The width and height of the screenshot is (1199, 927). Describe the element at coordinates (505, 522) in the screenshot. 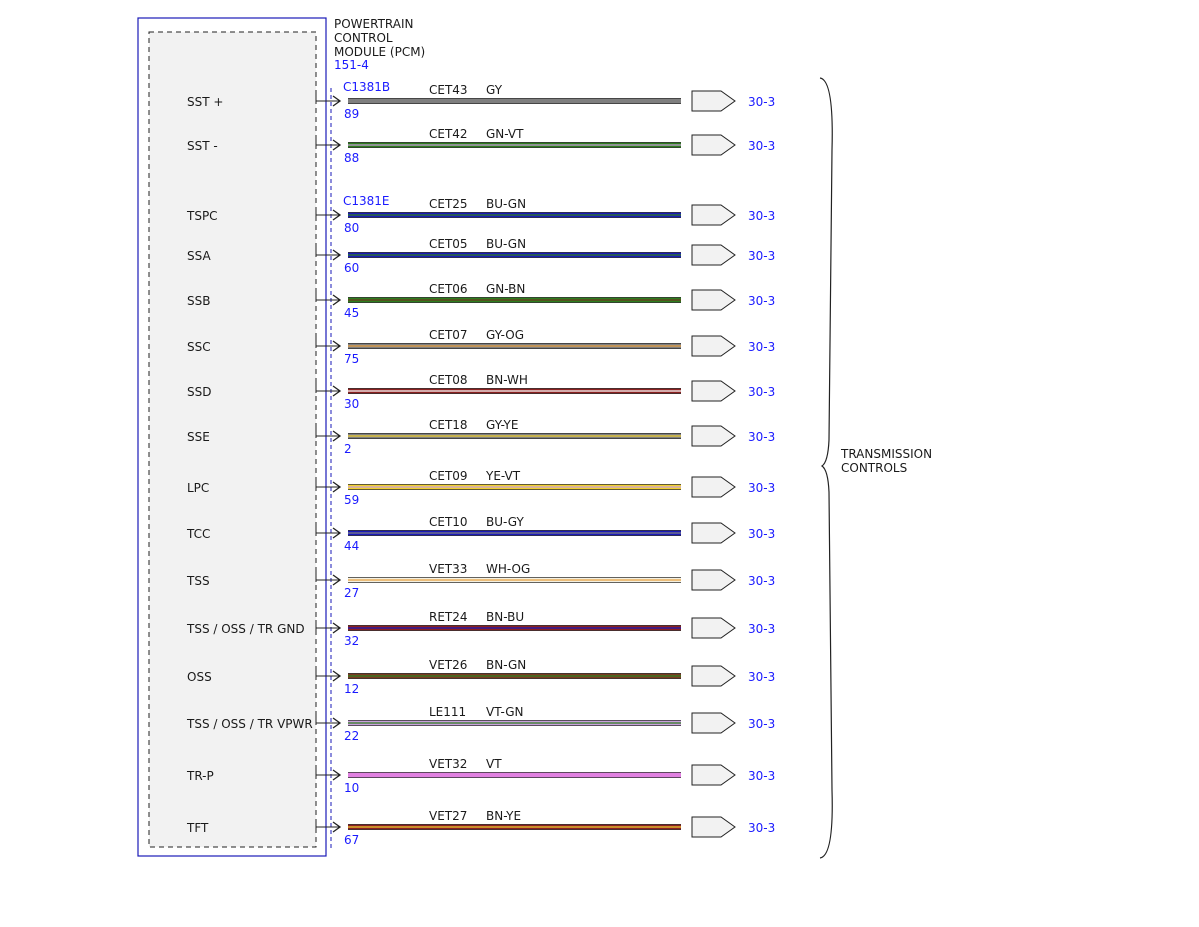

I see `wire-color-code: BU-GY` at that location.